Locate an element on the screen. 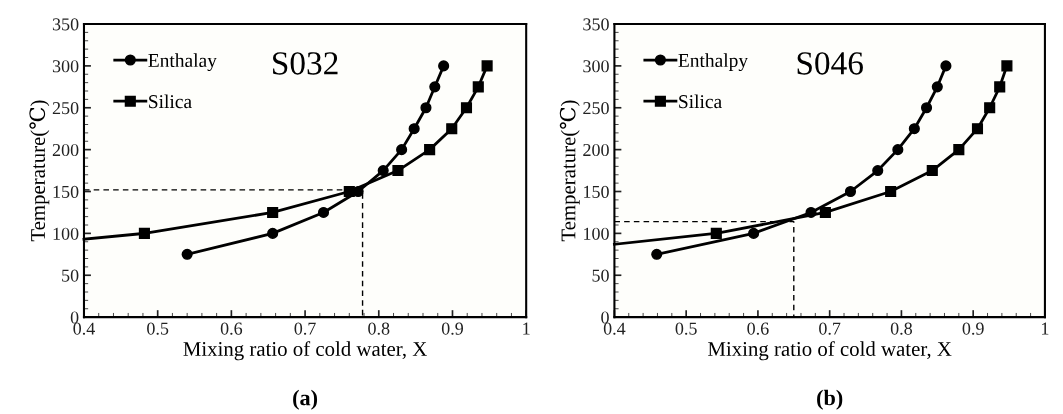 This screenshot has width=1063, height=414. legend-label: Enthalay is located at coordinates (182, 62).